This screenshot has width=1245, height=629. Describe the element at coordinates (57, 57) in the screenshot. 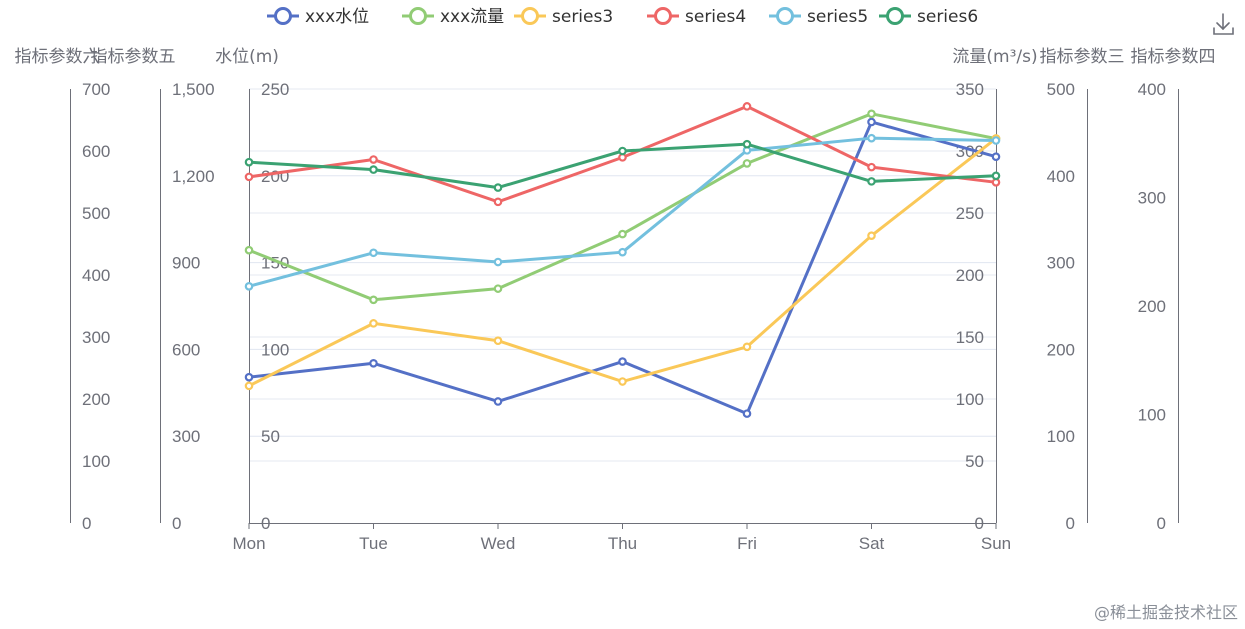

I see `y5-axis-title: 指标参数六` at that location.